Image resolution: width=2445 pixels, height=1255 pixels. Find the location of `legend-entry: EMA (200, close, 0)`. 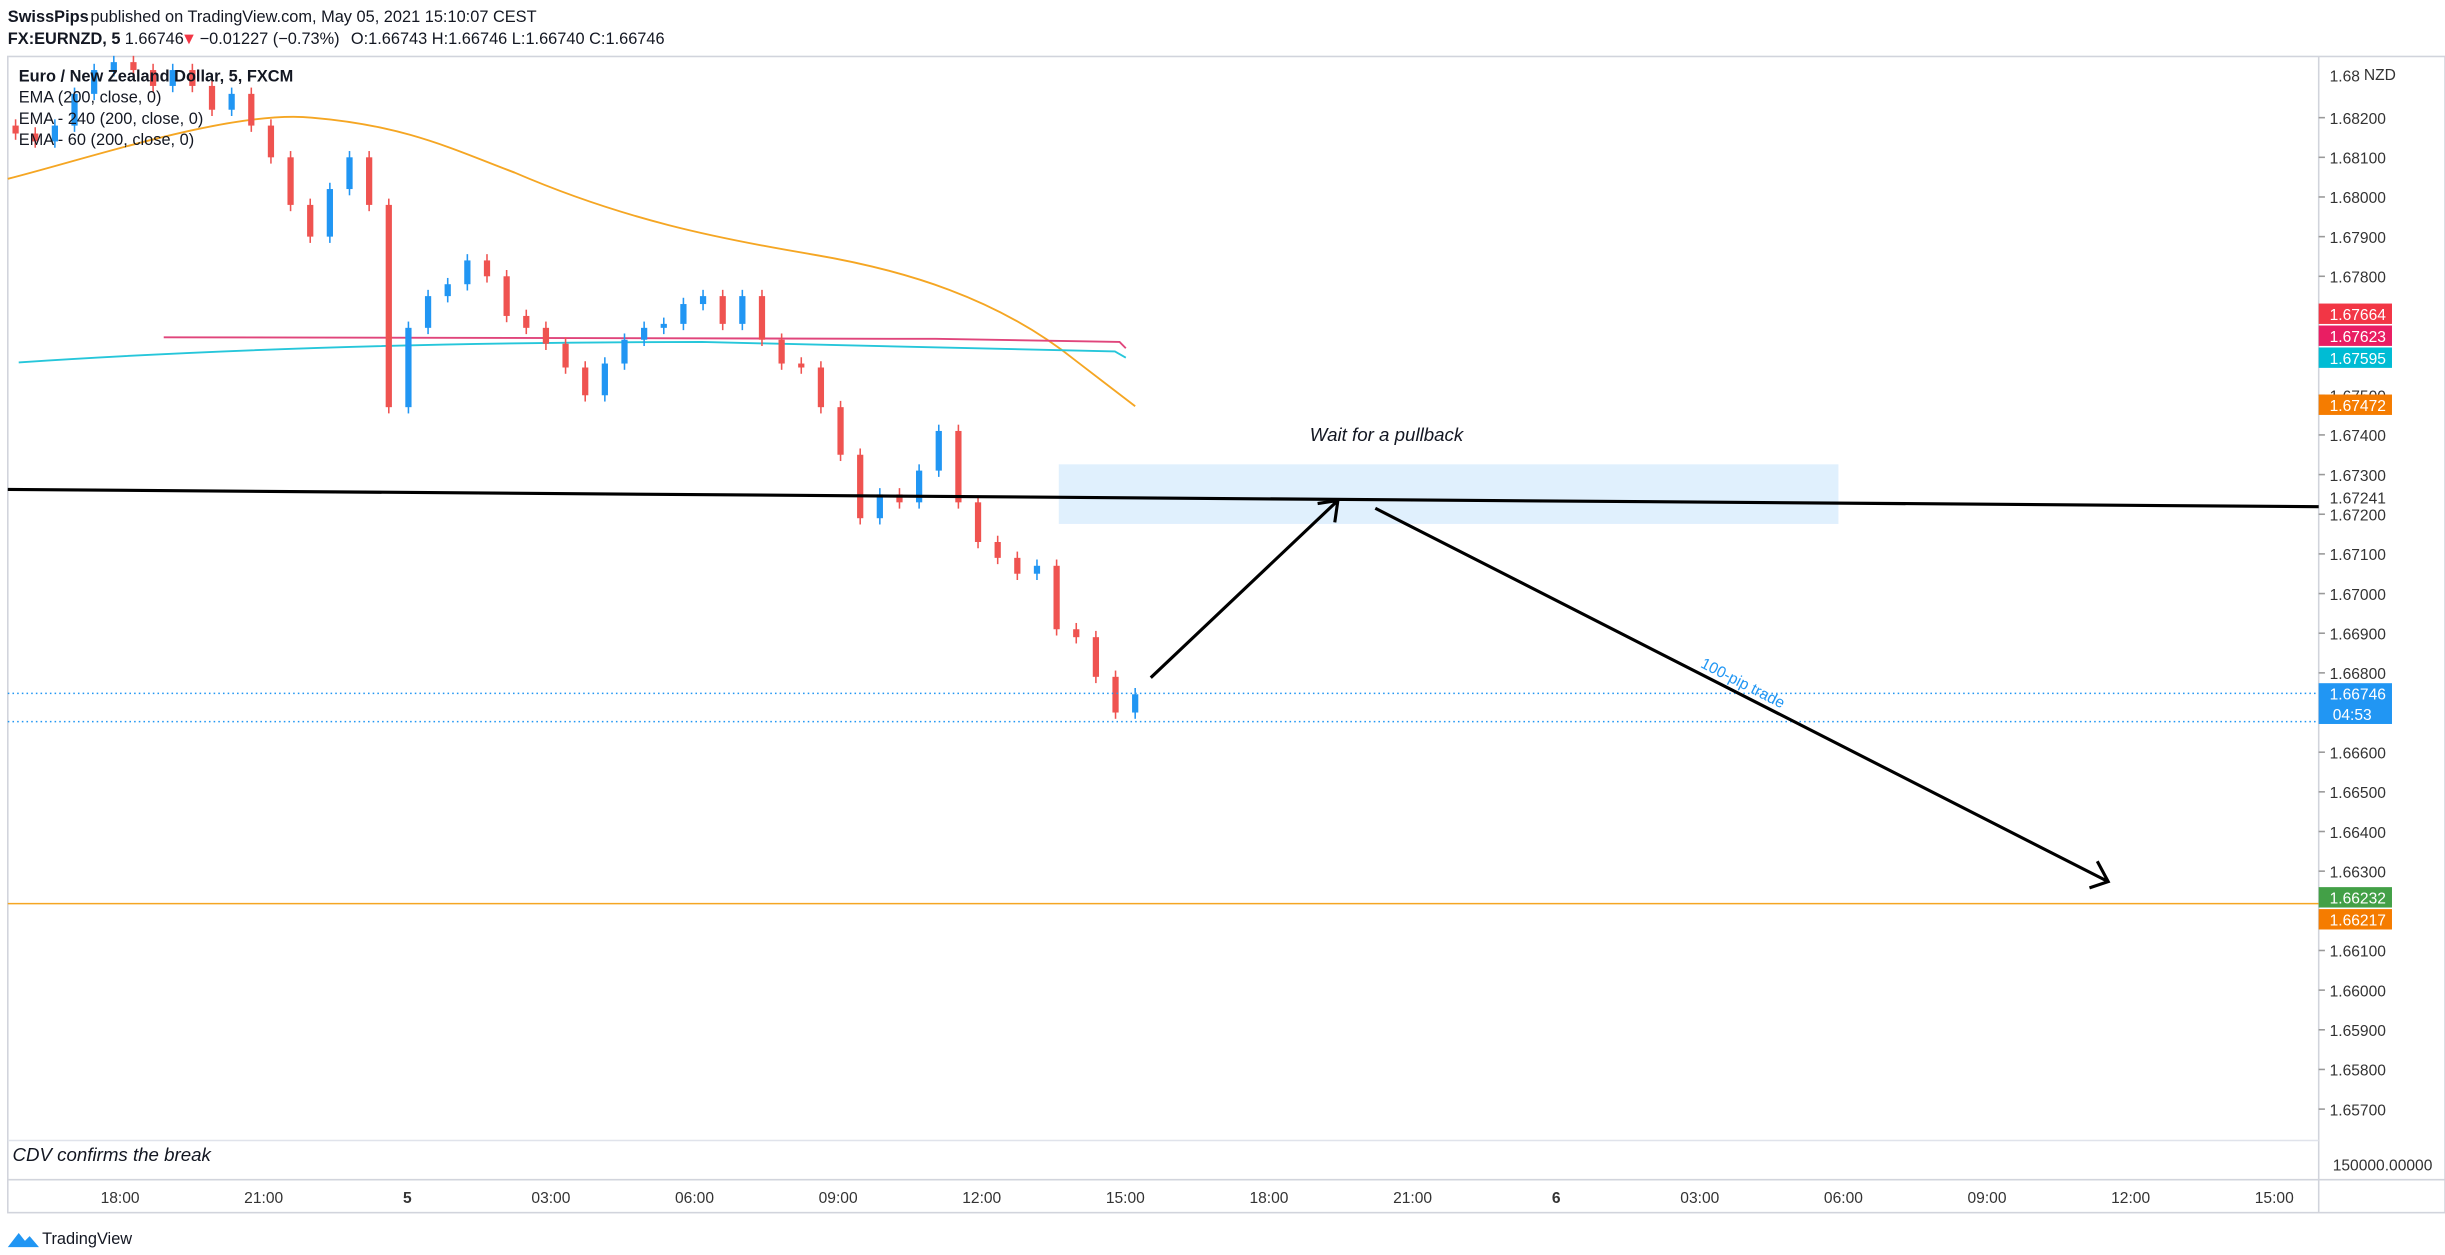

legend-entry: EMA (200, close, 0) is located at coordinates (90, 98).